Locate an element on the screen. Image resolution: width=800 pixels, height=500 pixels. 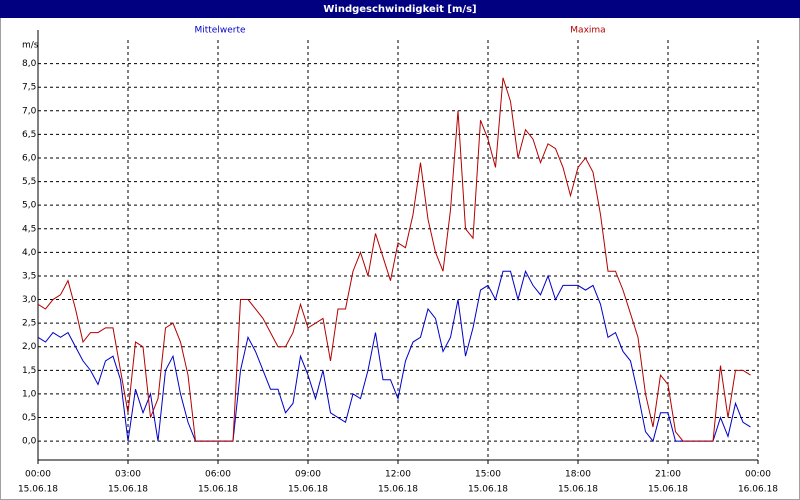
y-tick-label: 3,0 is located at coordinates (29, 300).